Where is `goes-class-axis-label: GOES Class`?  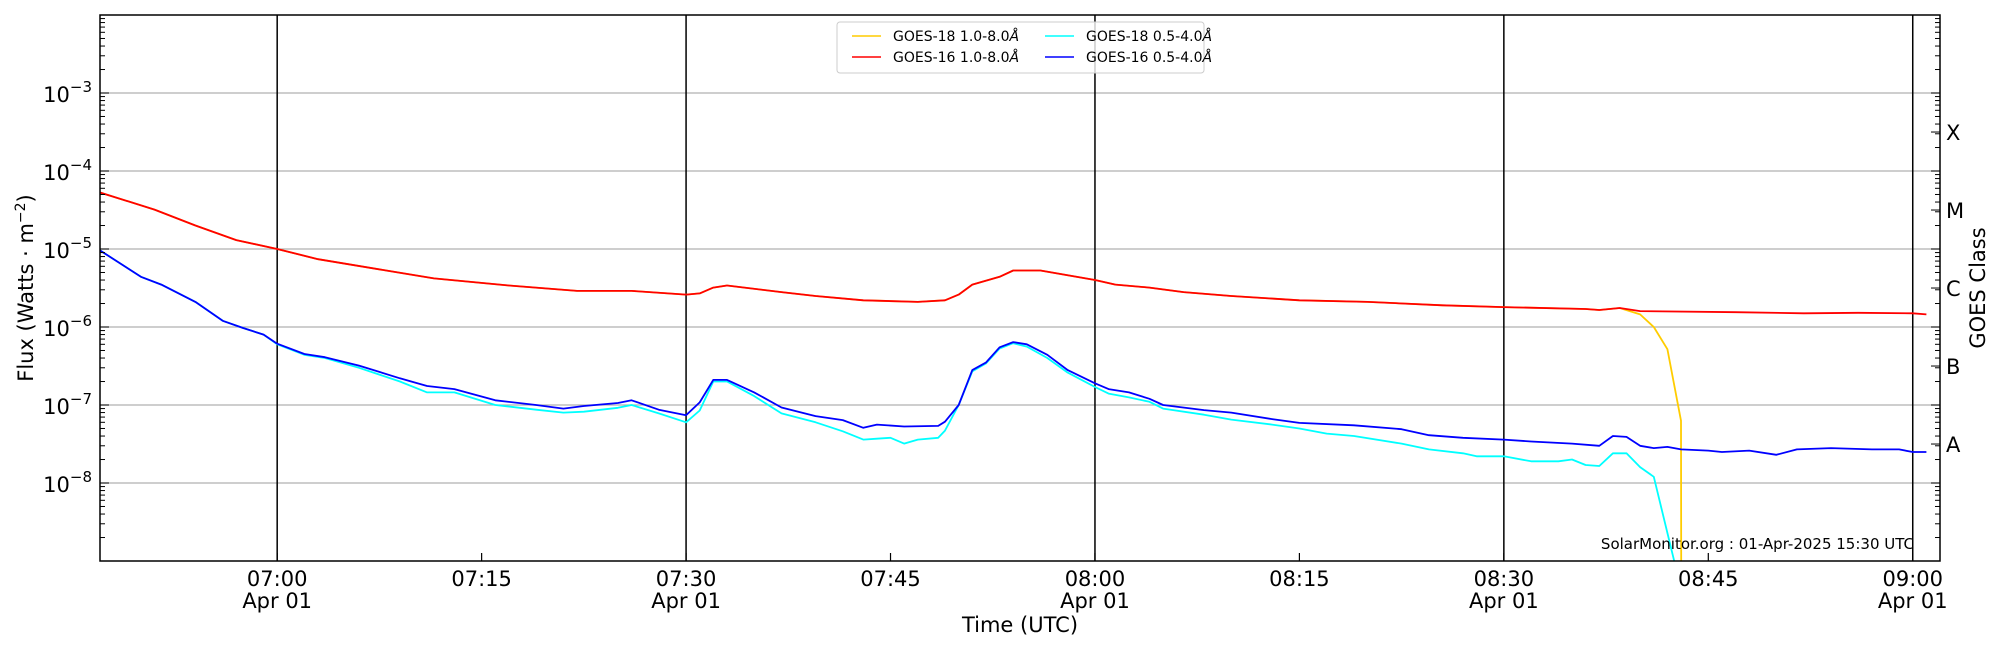
goes-class-axis-label: GOES Class is located at coordinates (1978, 287).